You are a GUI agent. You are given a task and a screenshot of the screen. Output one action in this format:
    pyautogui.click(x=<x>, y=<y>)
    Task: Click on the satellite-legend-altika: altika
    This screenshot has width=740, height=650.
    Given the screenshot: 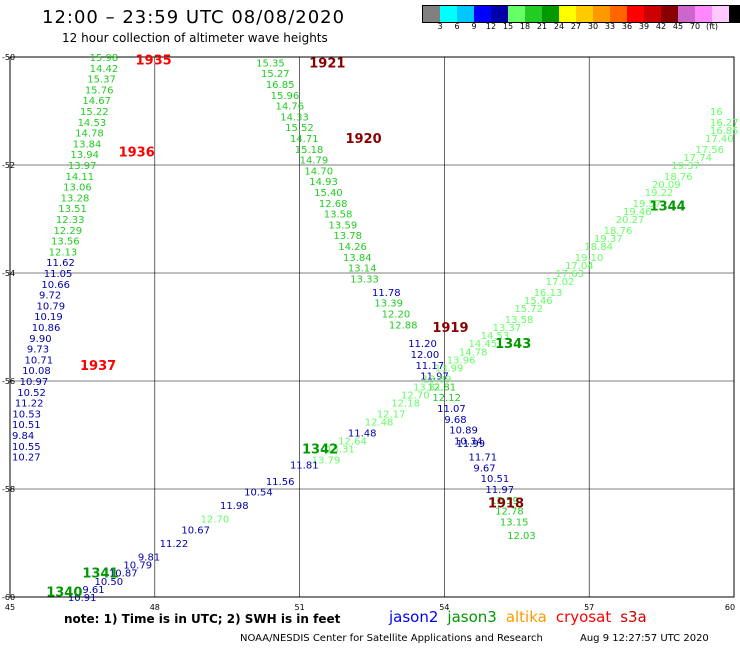 What is the action you would take?
    pyautogui.click(x=526, y=617)
    